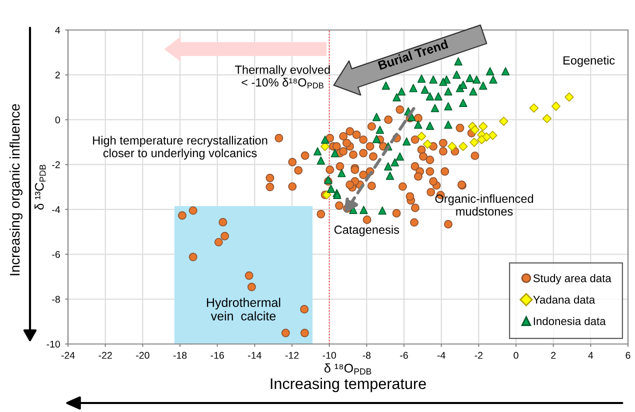 This screenshot has width=635, height=412. I want to click on x-tick-label: -4, so click(441, 355).